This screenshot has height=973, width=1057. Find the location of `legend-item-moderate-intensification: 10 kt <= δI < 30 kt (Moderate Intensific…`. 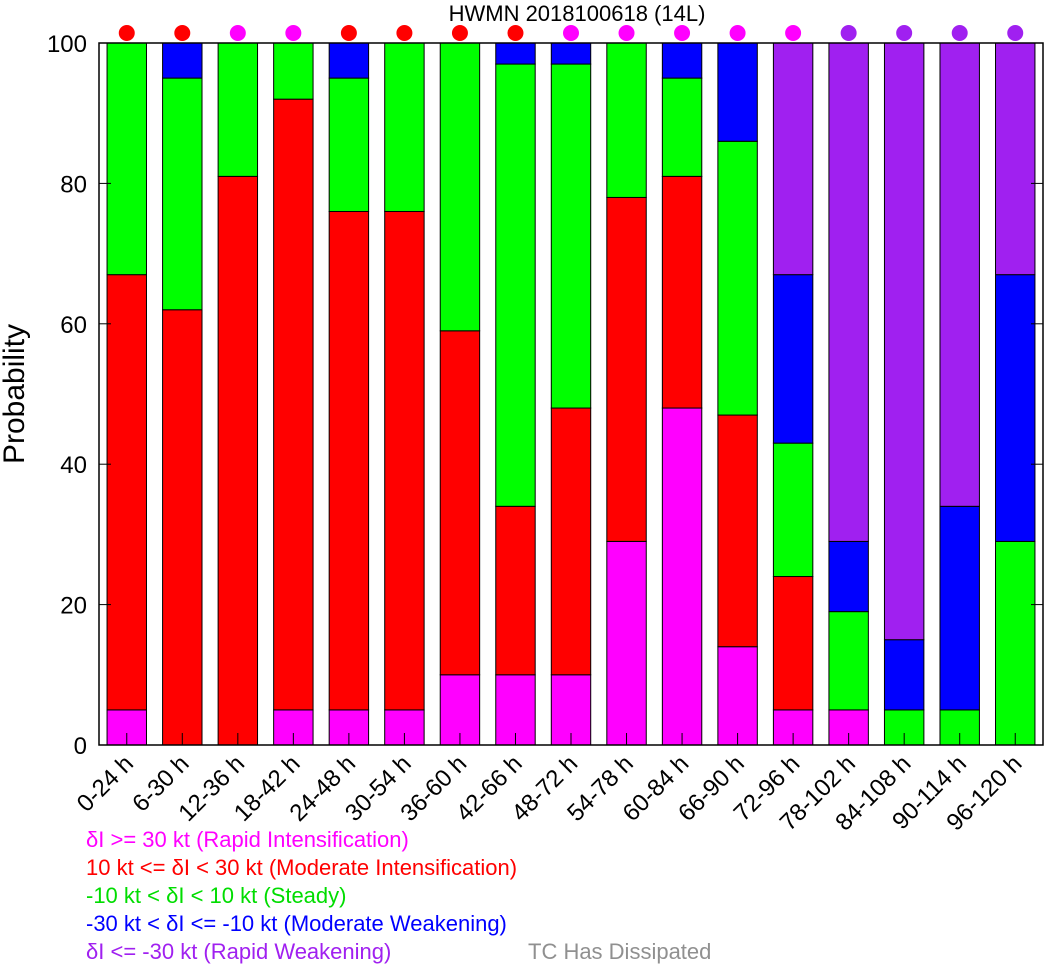

legend-item-moderate-intensification: 10 kt <= δI < 30 kt (Moderate Intensific… is located at coordinates (302, 867).